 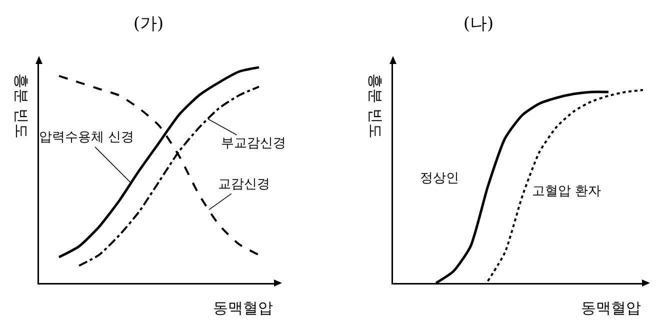 What do you see at coordinates (244, 184) in the screenshot?
I see `series-label: 교감신경` at bounding box center [244, 184].